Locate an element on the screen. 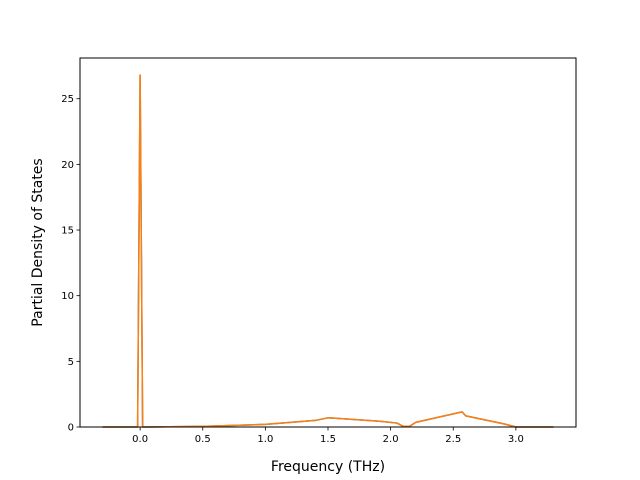 This screenshot has width=640, height=480. x-tick-label: 1.0 is located at coordinates (265, 439).